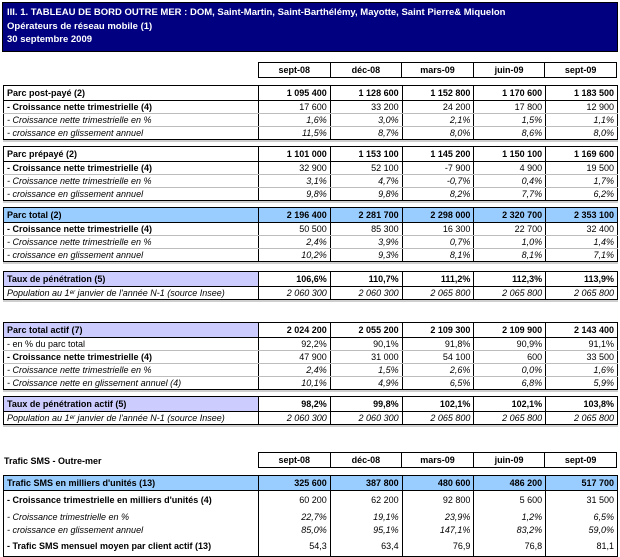  What do you see at coordinates (581, 483) in the screenshot?
I see `value-cell: 517 700` at bounding box center [581, 483].